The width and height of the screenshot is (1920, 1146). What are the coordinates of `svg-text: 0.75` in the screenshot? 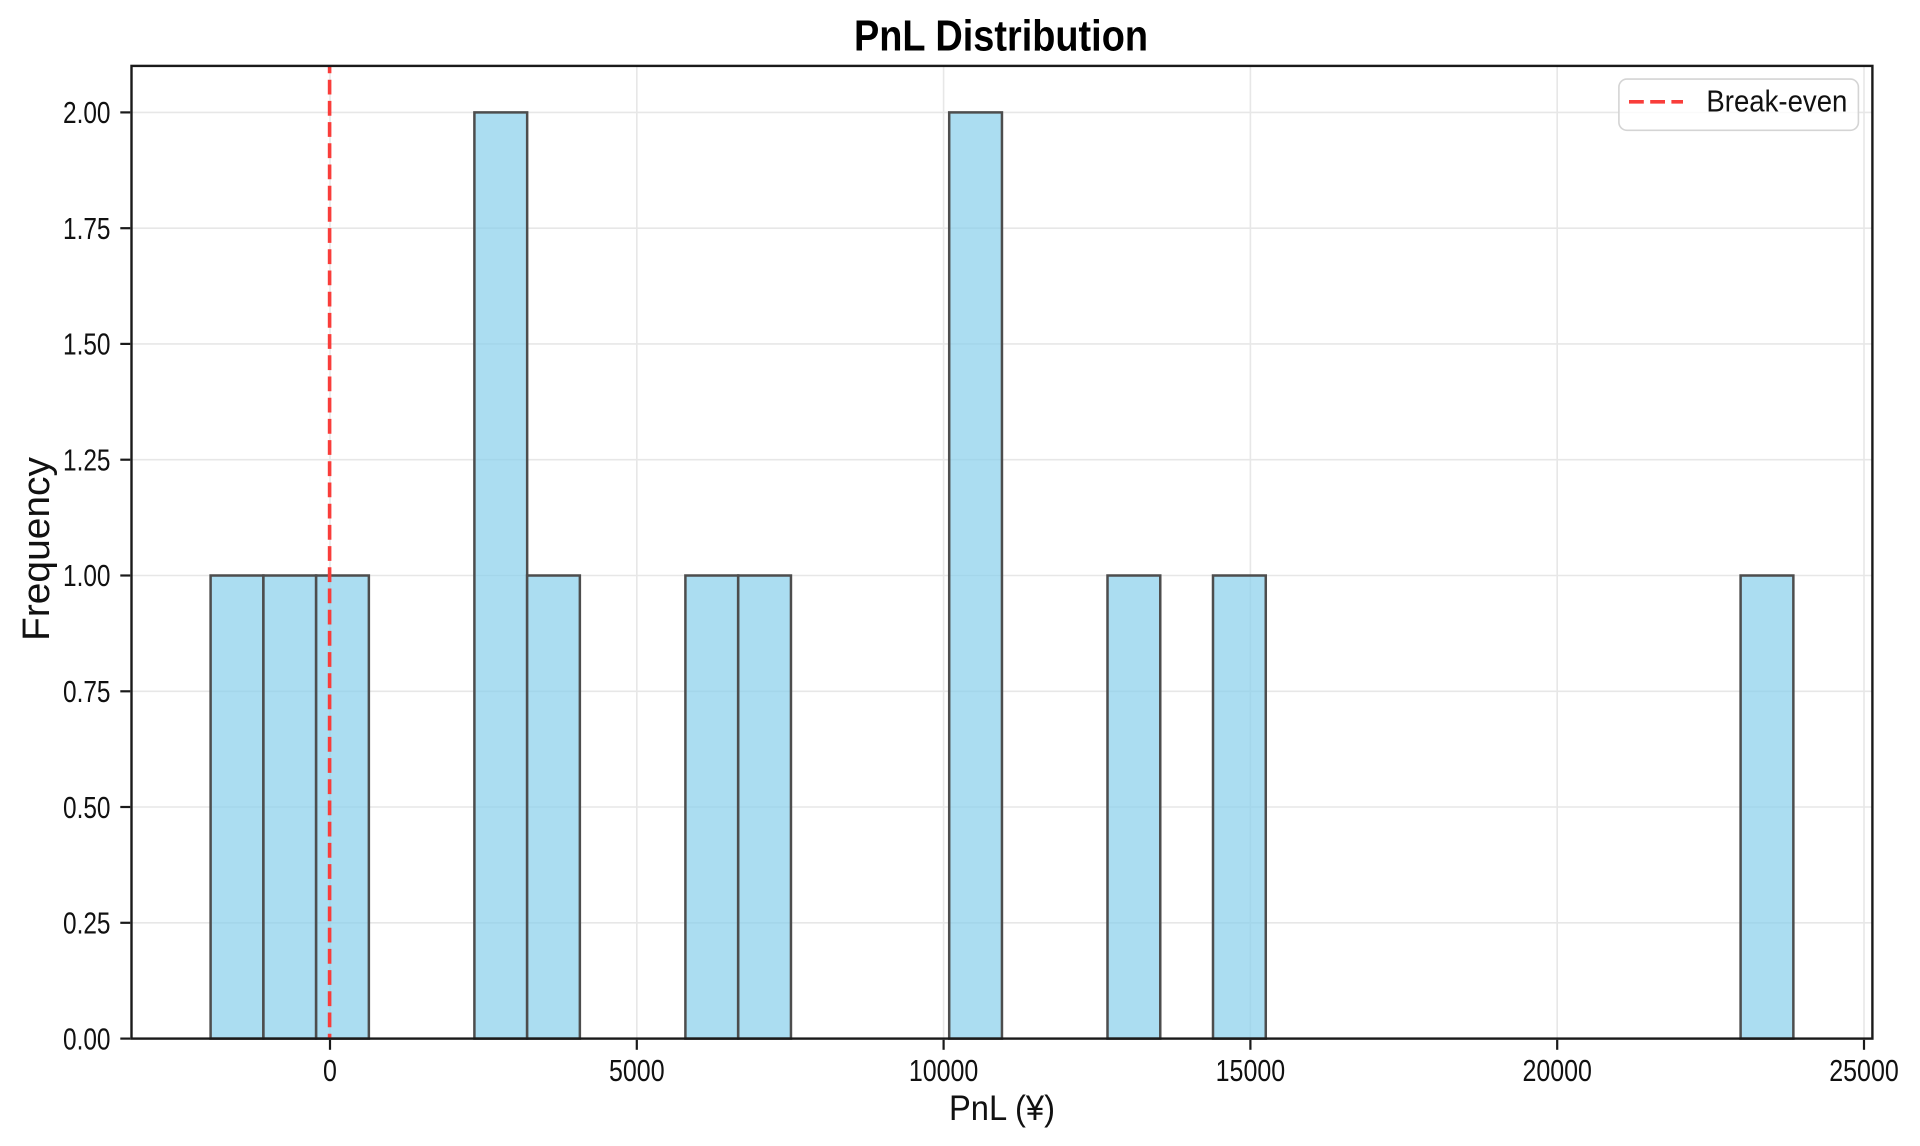 It's located at (87, 691).